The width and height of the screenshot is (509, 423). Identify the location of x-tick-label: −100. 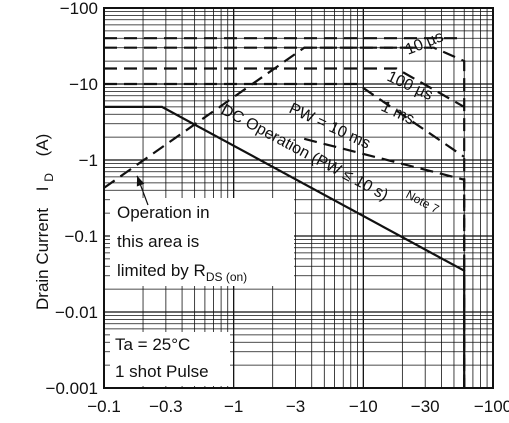
(491, 406).